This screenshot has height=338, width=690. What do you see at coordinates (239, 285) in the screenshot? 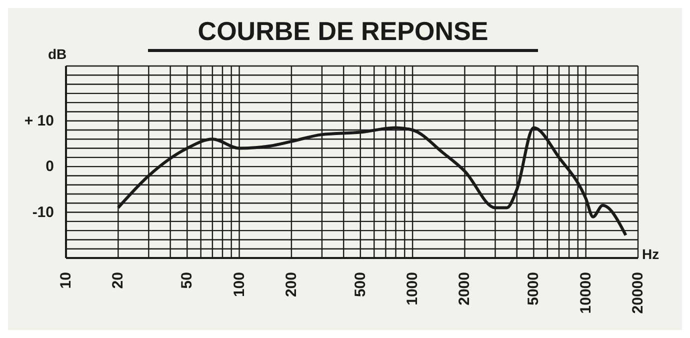
I see `x-tick-label: 100` at bounding box center [239, 285].